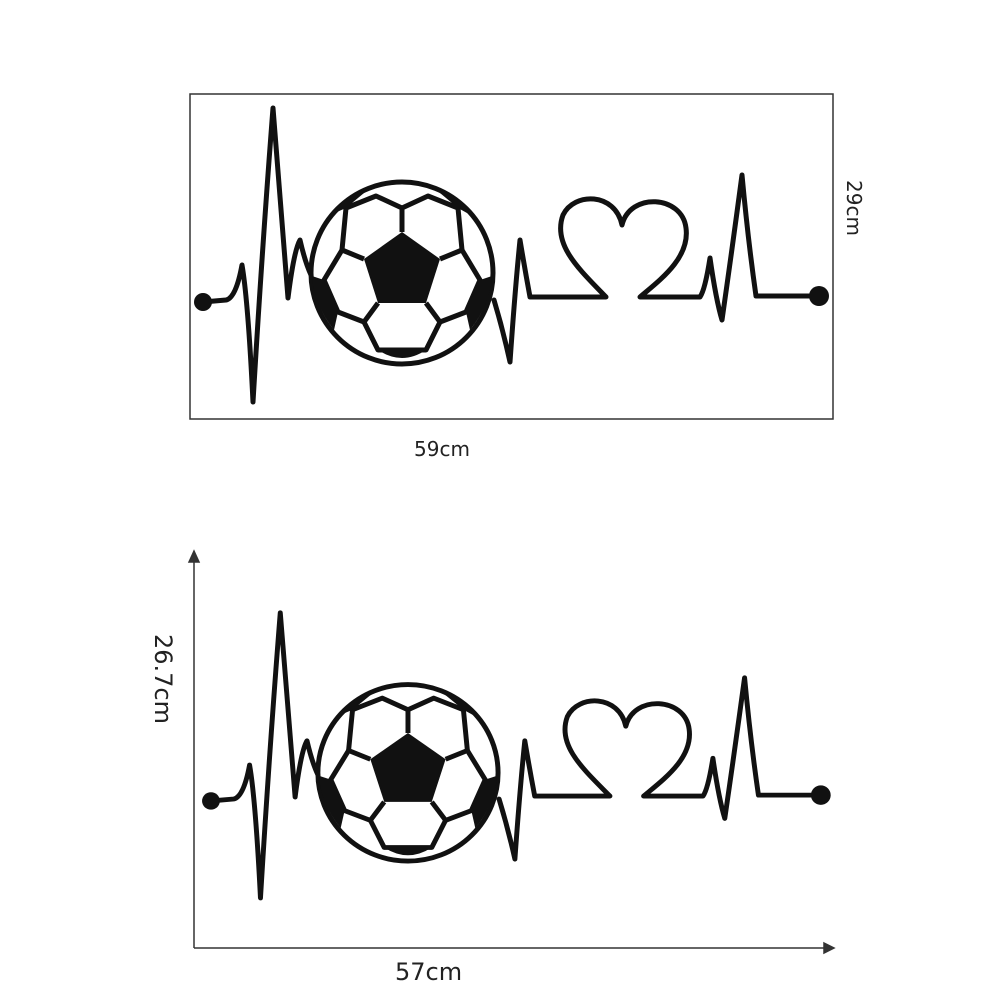 The image size is (1001, 1001). Describe the element at coordinates (853, 208) in the screenshot. I see `top-height-label: 29cm` at that location.